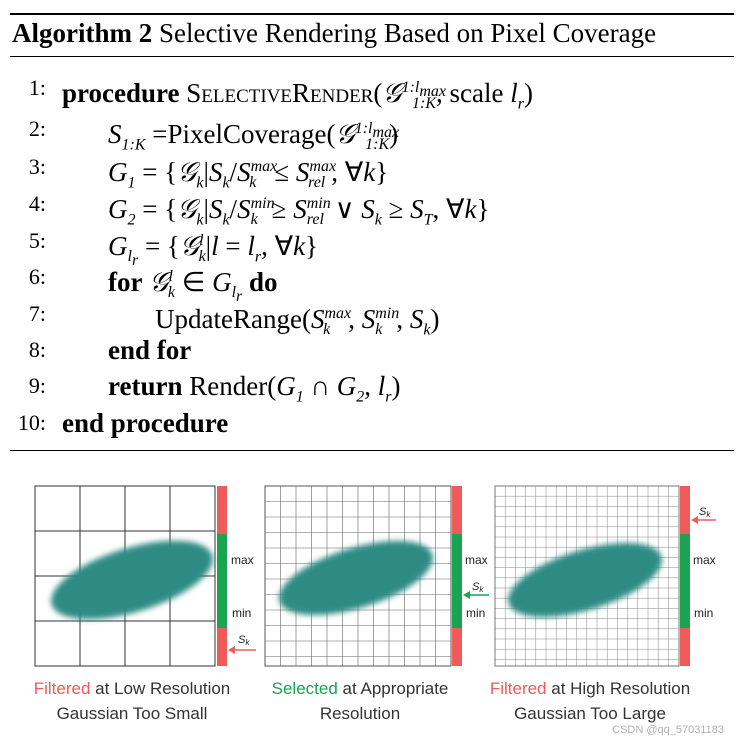 The width and height of the screenshot is (742, 742). I want to click on keyword-end-for: end for, so click(150, 350).